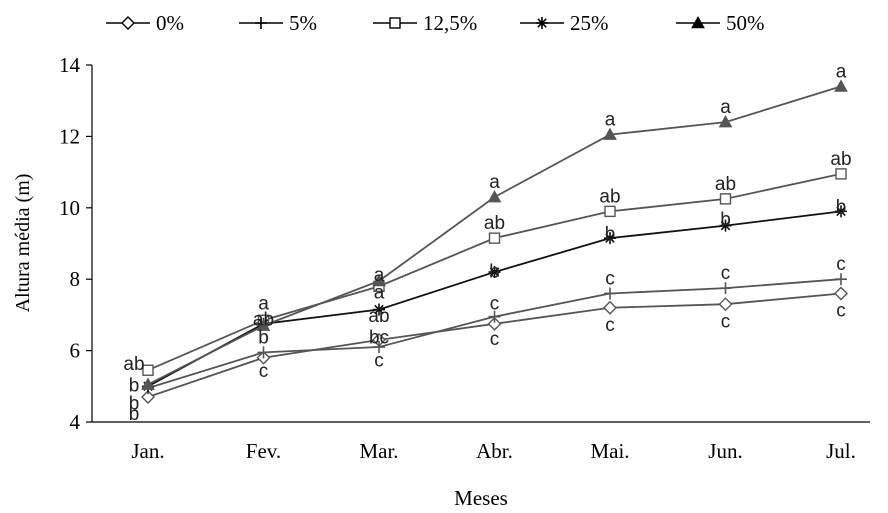  What do you see at coordinates (75, 351) in the screenshot?
I see `y-tick-label: 6` at bounding box center [75, 351].